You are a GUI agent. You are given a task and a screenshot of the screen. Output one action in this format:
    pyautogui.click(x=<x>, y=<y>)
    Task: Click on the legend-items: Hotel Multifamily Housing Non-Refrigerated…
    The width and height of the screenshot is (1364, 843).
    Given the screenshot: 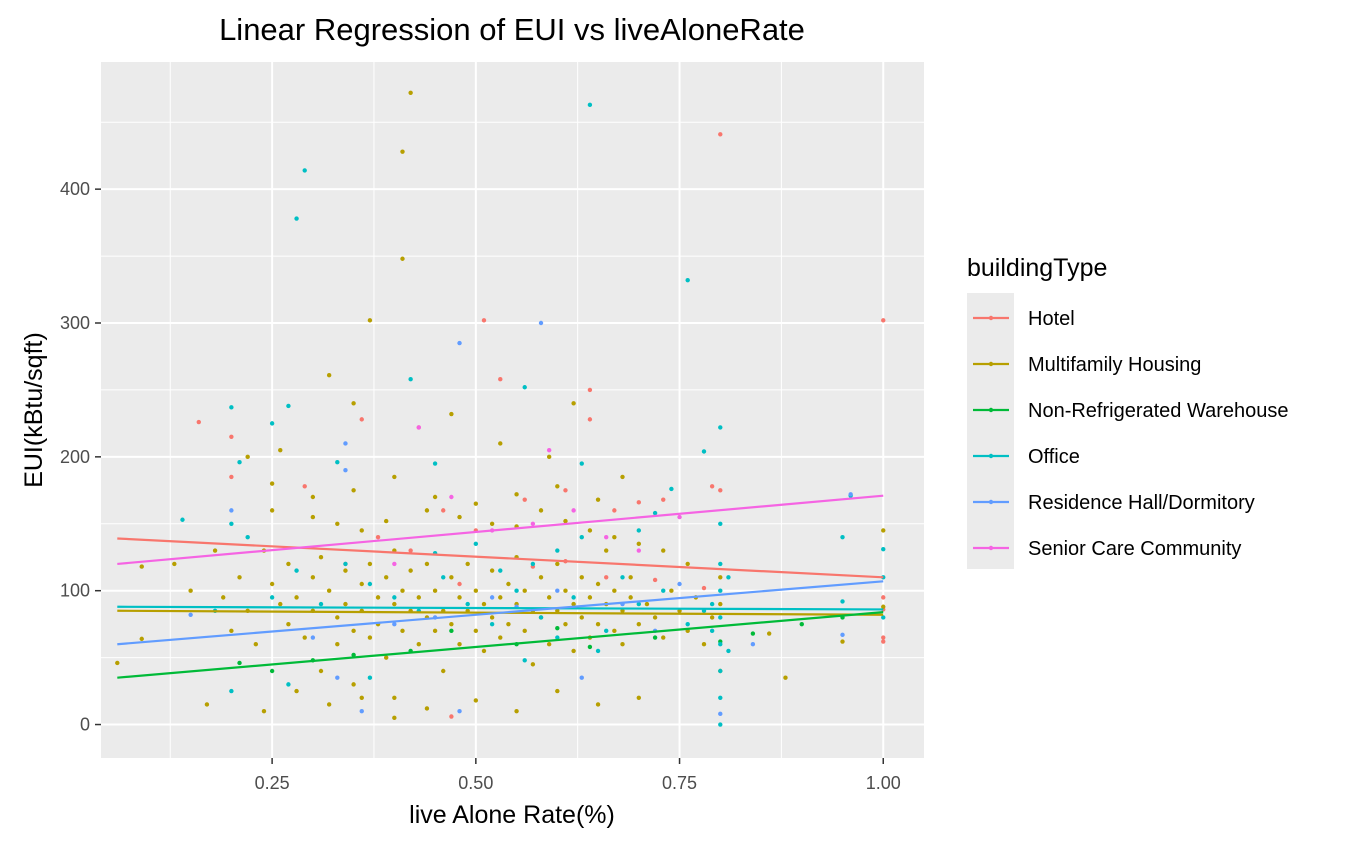 What is the action you would take?
    pyautogui.click(x=1131, y=434)
    